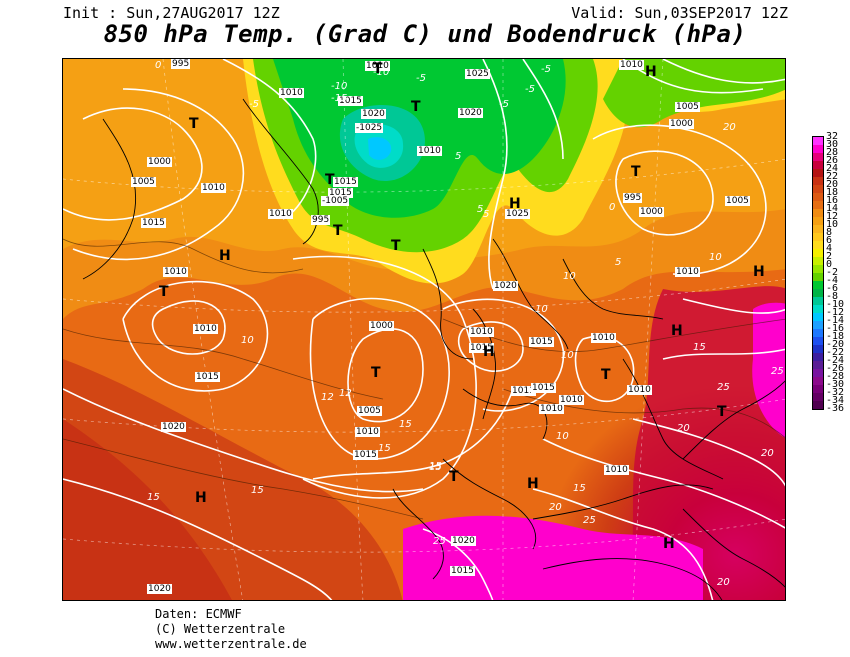 The image size is (850, 657). Describe the element at coordinates (832, 296) in the screenshot. I see `color-scale-label: -8` at that location.